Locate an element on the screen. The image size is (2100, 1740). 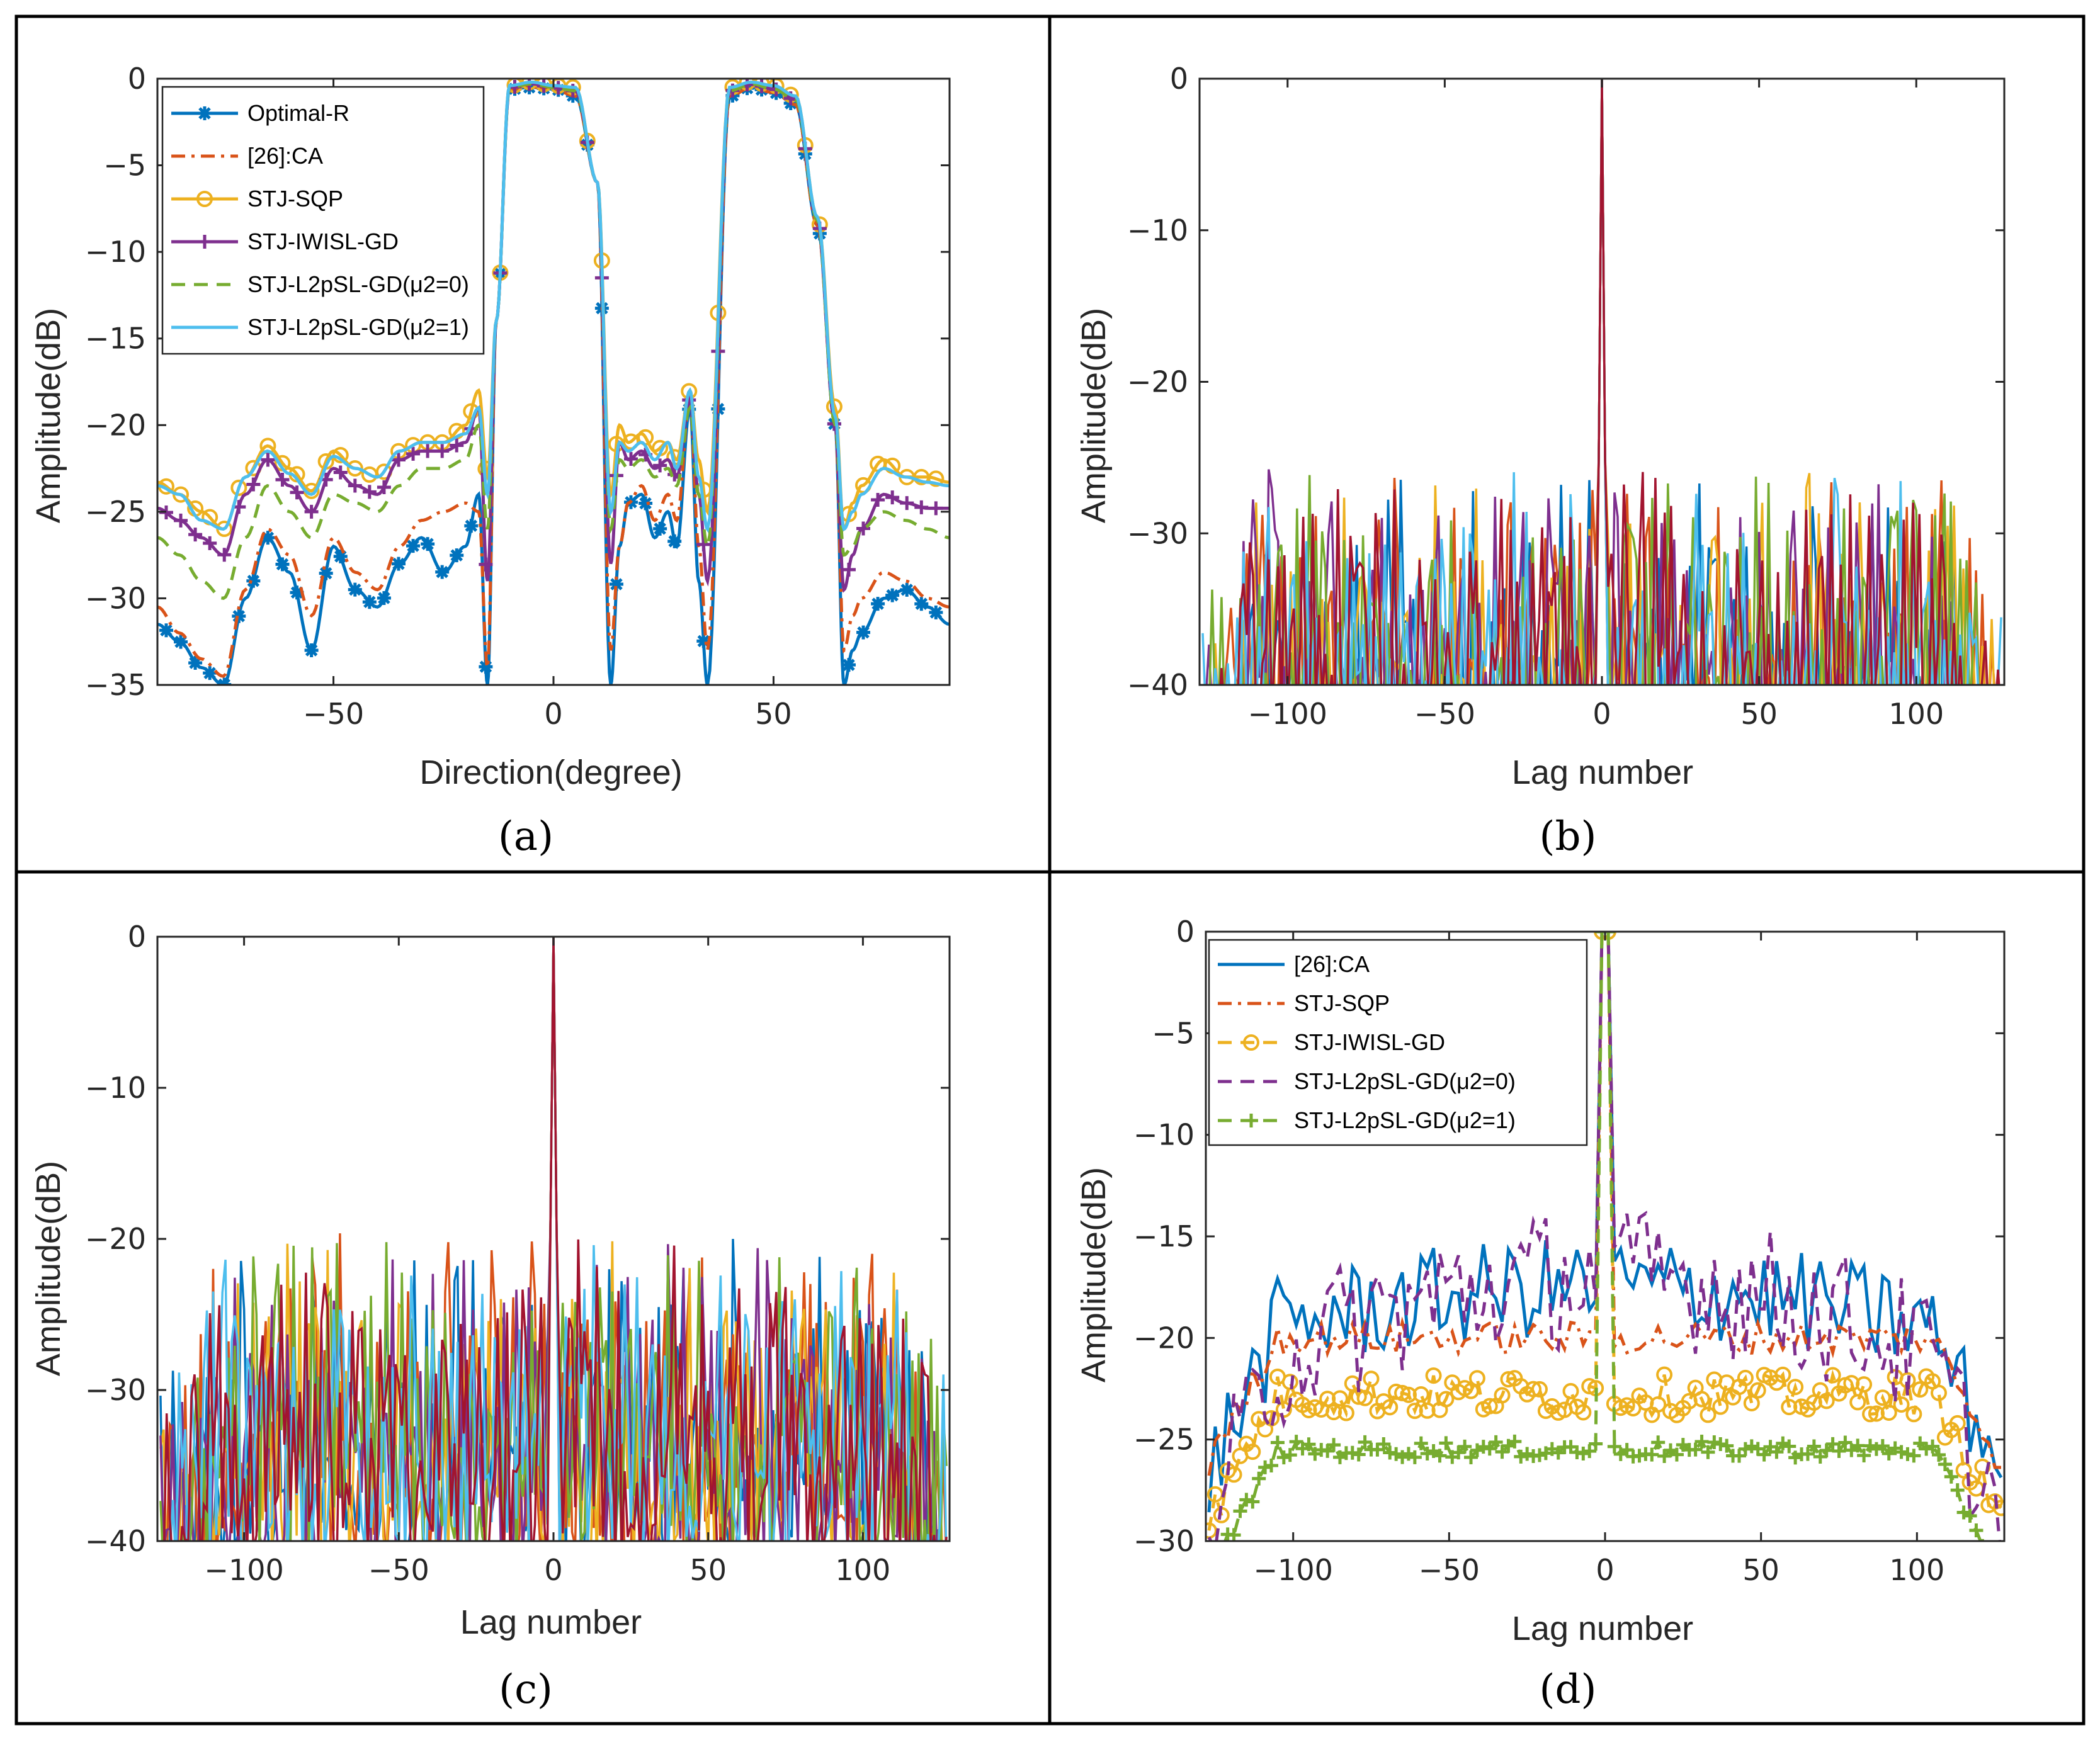
y-tick-label: −15 is located at coordinates (115, 339).